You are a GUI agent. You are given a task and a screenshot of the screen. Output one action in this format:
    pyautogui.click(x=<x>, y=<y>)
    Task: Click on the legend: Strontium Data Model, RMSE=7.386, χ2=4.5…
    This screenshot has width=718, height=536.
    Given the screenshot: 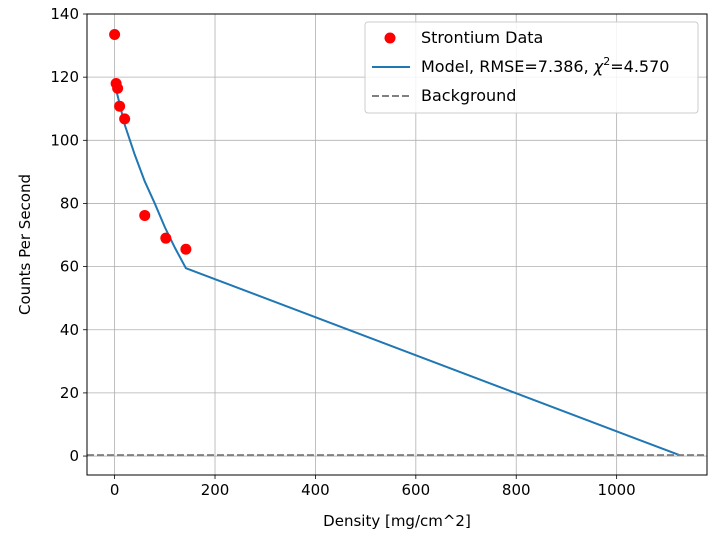 What is the action you would take?
    pyautogui.click(x=531, y=67)
    